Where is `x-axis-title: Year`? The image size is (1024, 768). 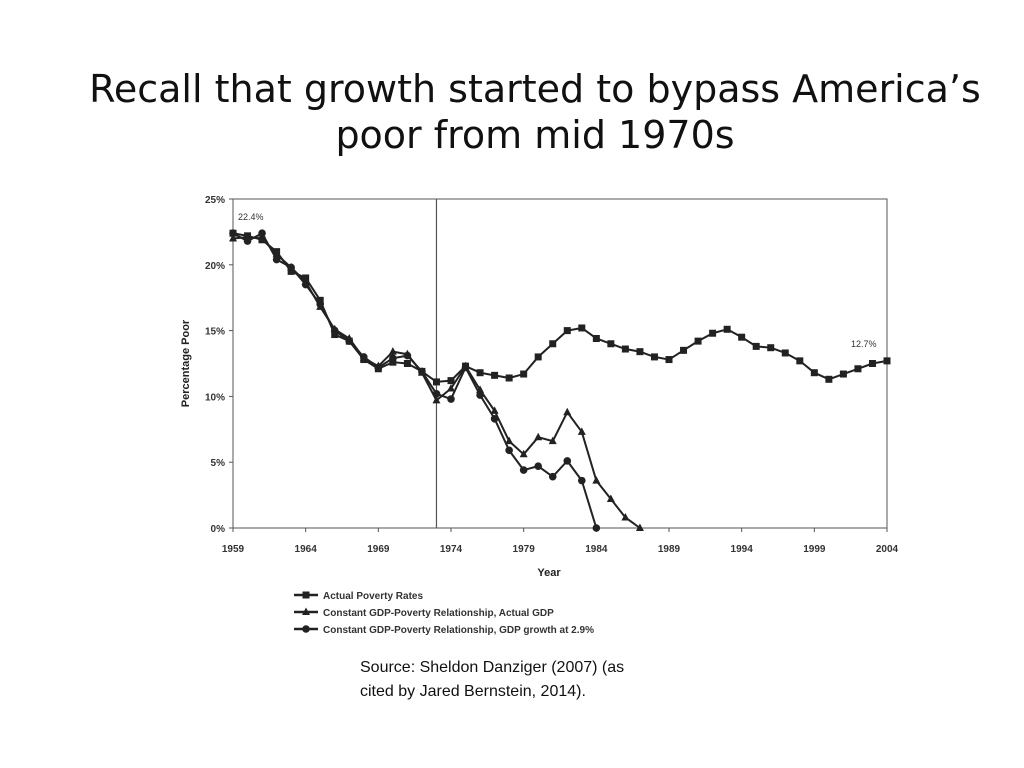
x-axis-title: Year is located at coordinates (549, 573).